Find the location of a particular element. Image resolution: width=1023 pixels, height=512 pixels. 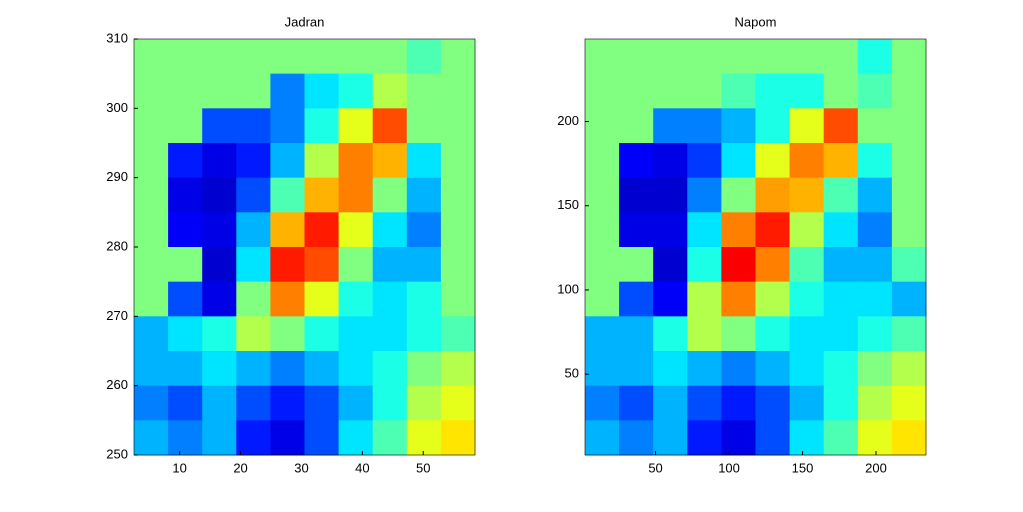

y-tick-label: 100 is located at coordinates (568, 288).